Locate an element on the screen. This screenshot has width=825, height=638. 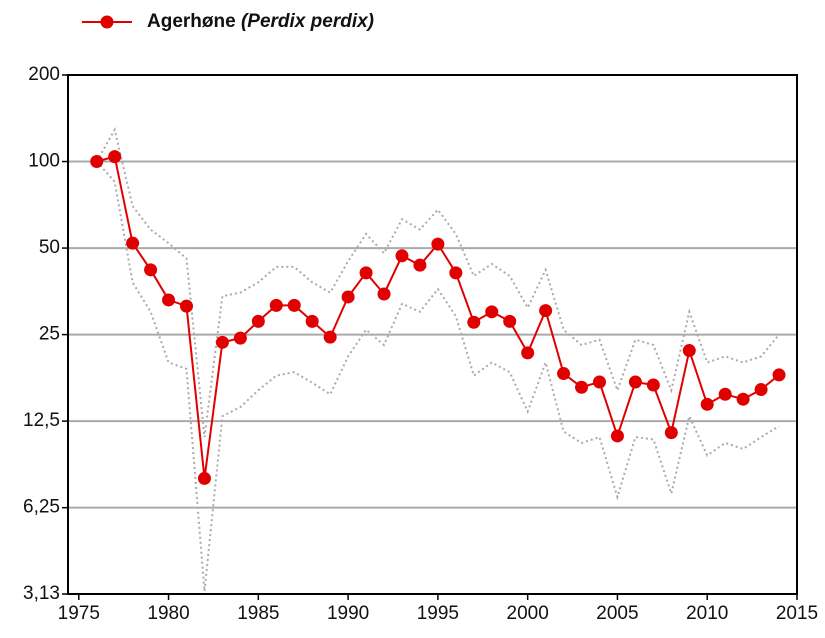
x-tick-label: 1975 is located at coordinates (79, 613).